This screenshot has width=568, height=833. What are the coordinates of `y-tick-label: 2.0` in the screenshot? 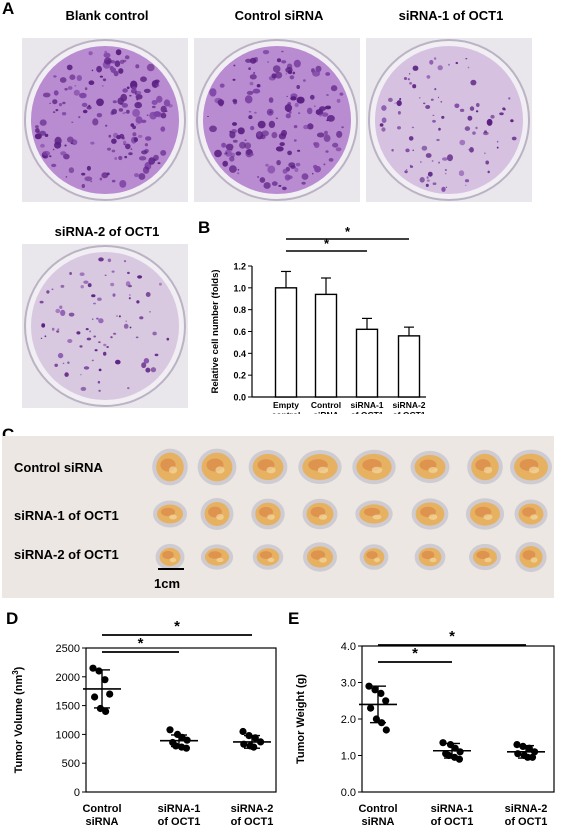 It's located at (348, 720).